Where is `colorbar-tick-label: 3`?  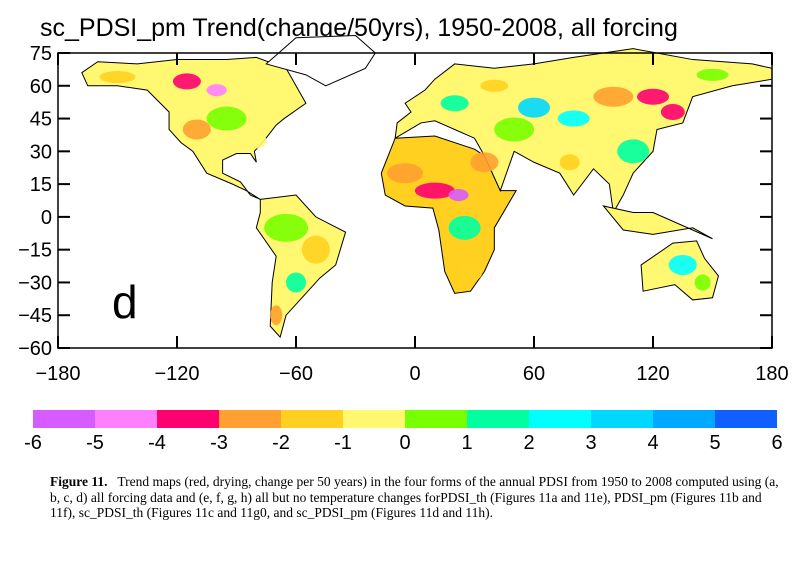 colorbar-tick-label: 3 is located at coordinates (591, 443).